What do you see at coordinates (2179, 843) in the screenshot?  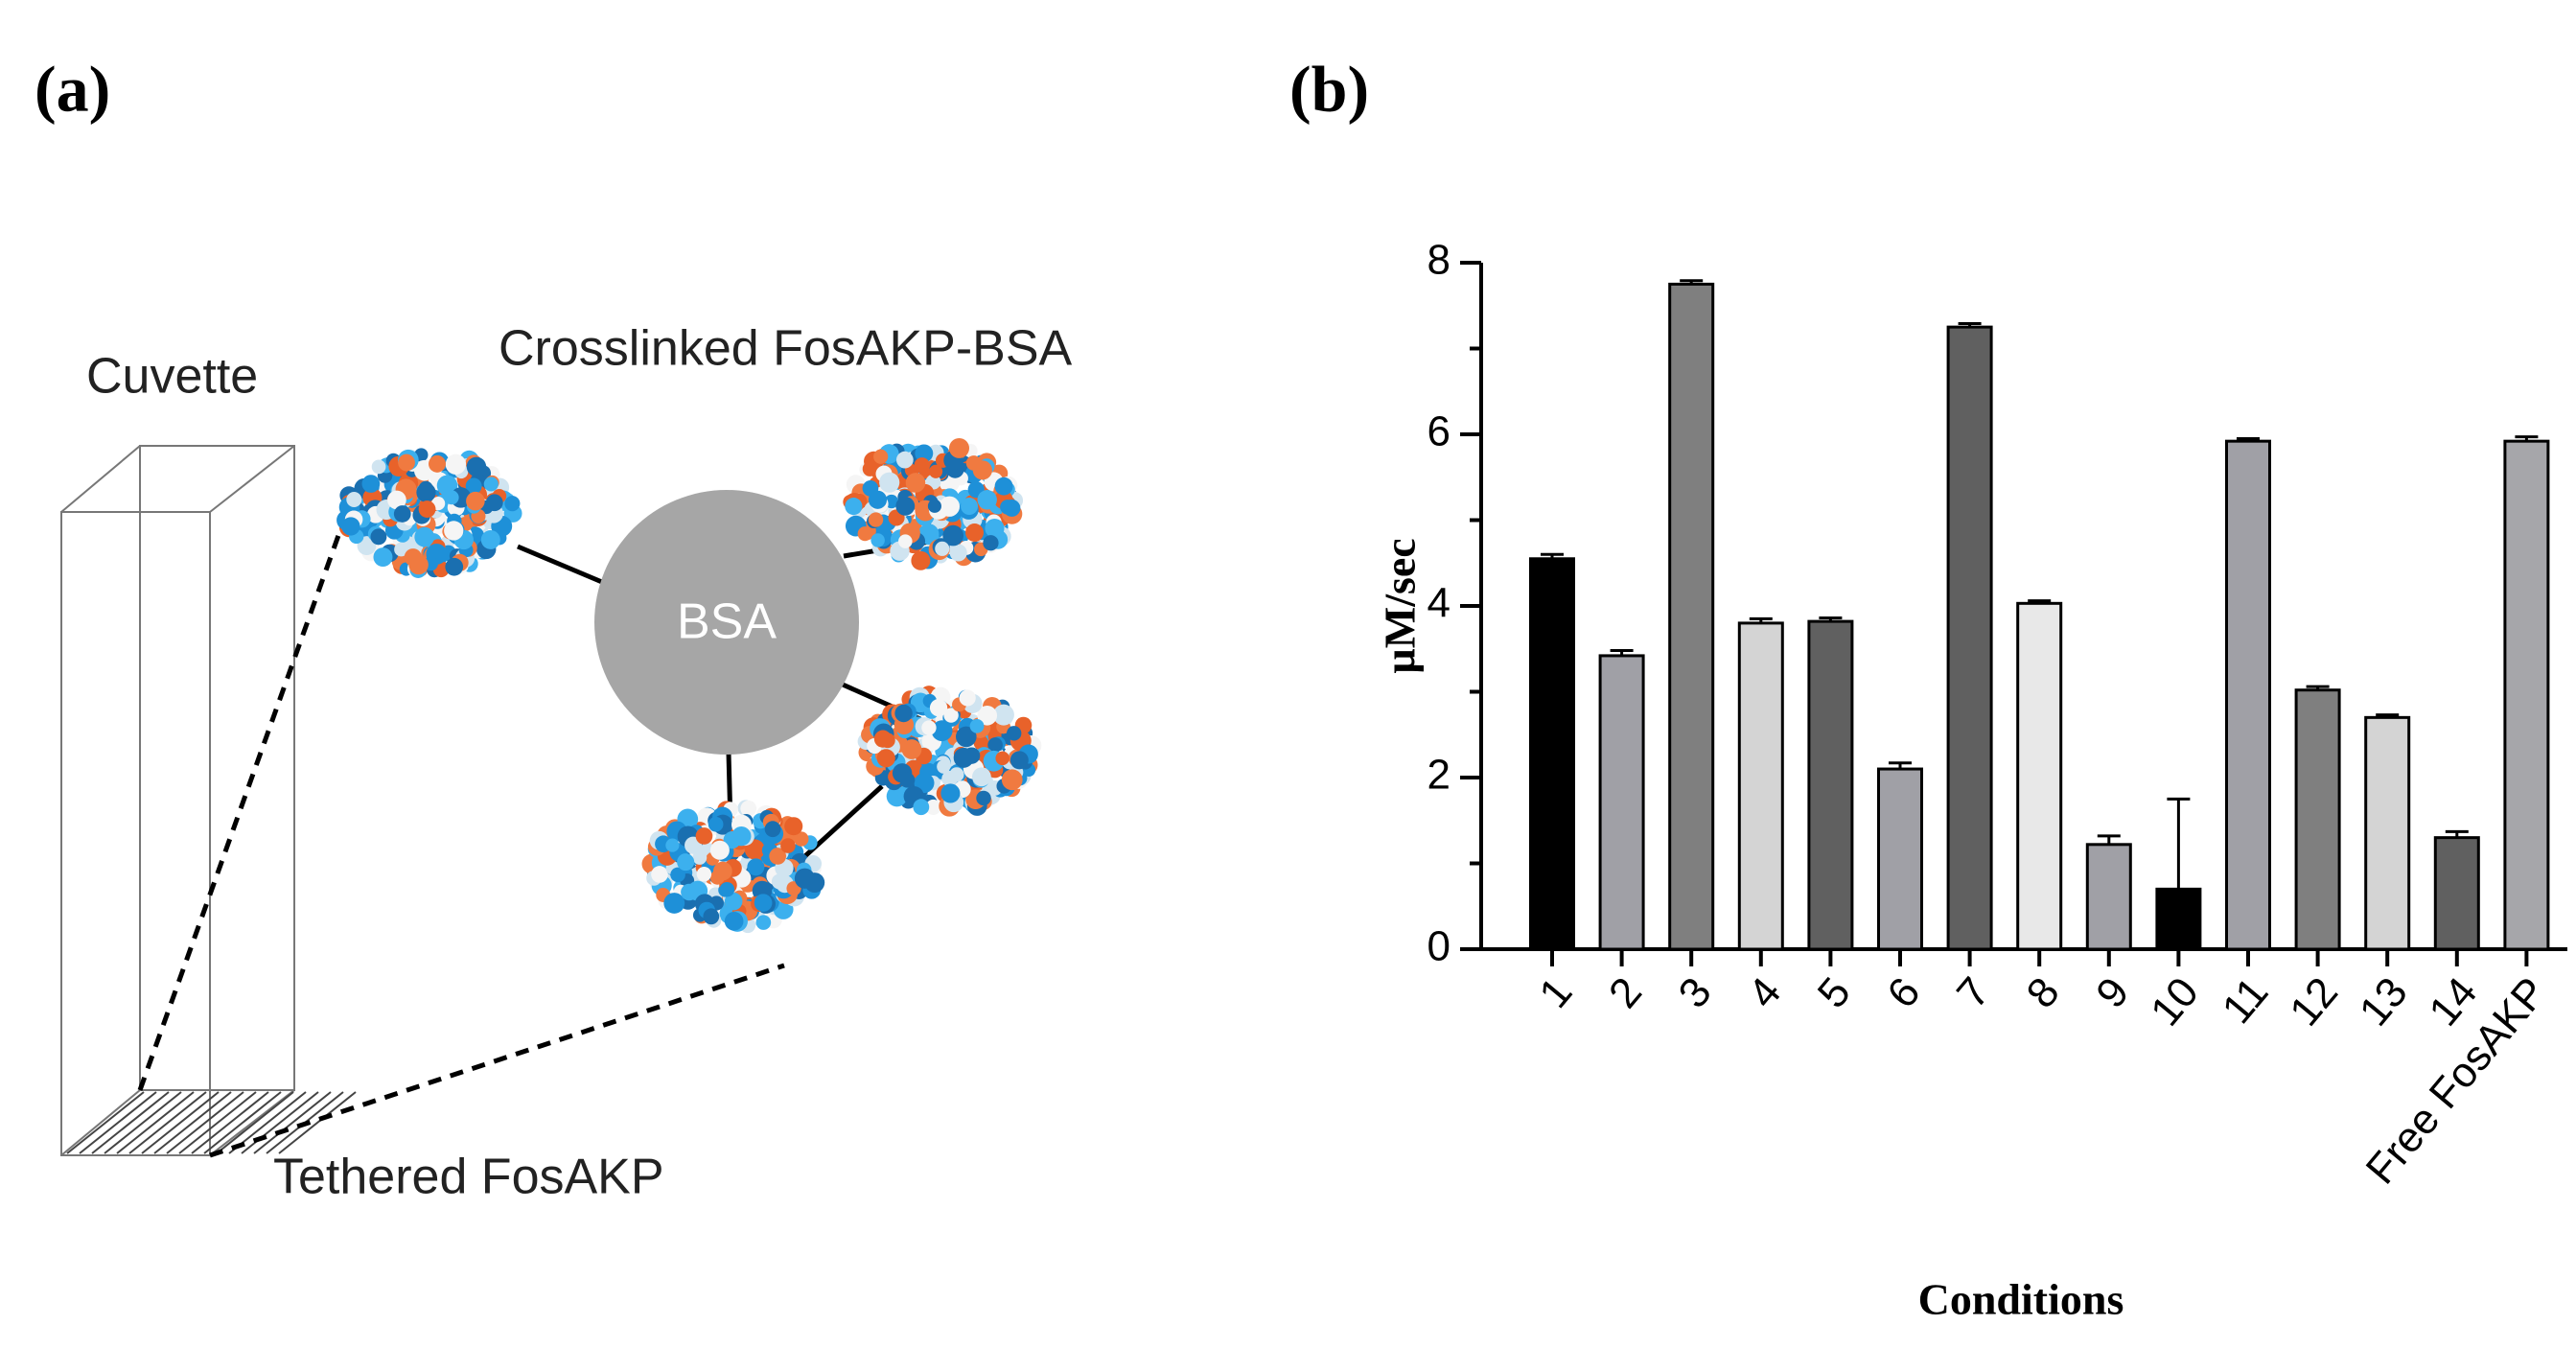 I see `error-bar` at bounding box center [2179, 843].